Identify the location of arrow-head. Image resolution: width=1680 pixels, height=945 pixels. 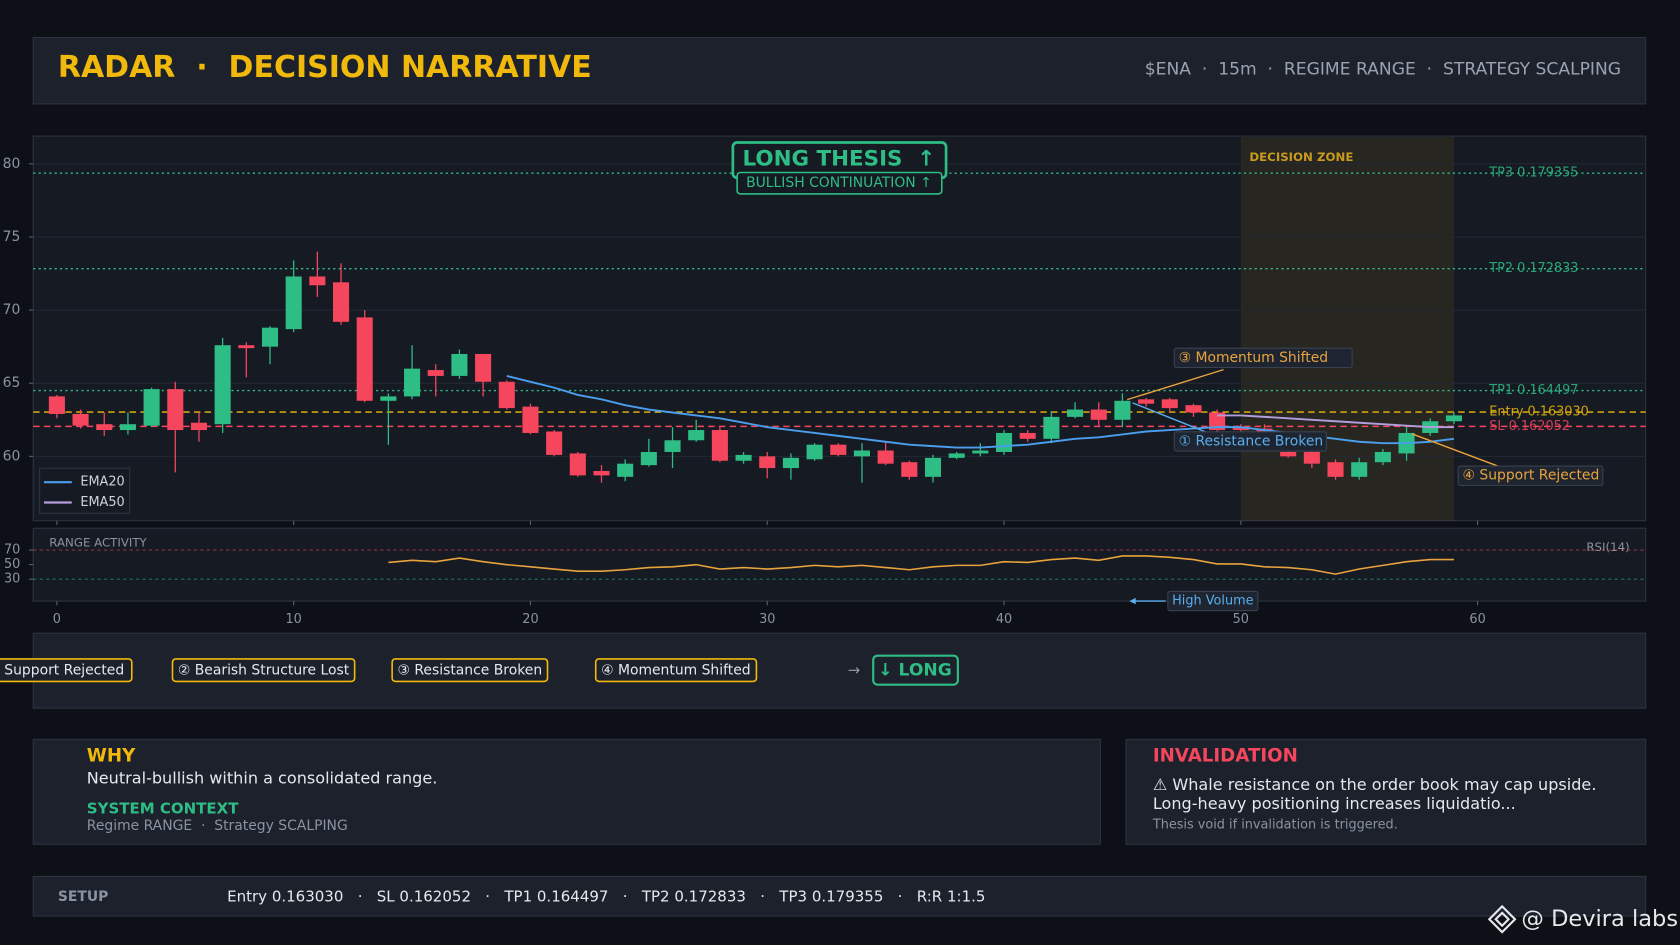
(1132, 601).